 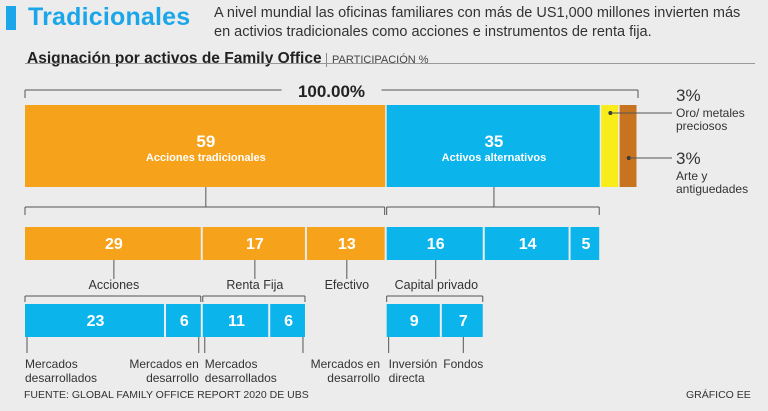 What do you see at coordinates (254, 285) in the screenshot?
I see `renta-fija-label: Renta Fija` at bounding box center [254, 285].